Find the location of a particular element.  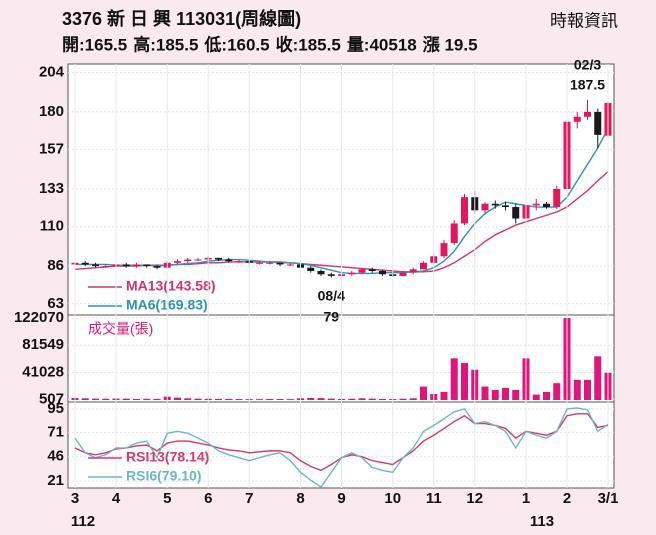

annotation-value: 79 is located at coordinates (331, 317).